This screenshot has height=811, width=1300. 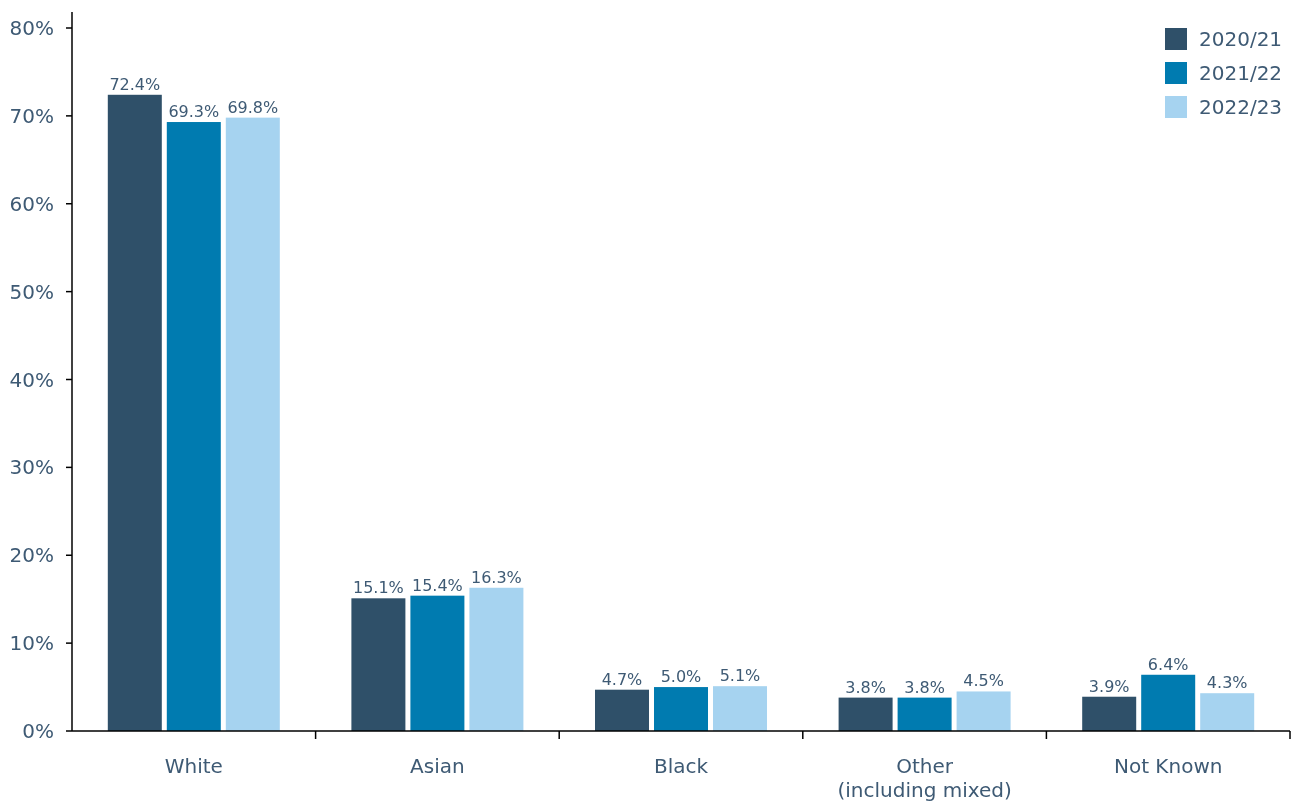 I want to click on data-label: 69.8%, so click(x=253, y=107).